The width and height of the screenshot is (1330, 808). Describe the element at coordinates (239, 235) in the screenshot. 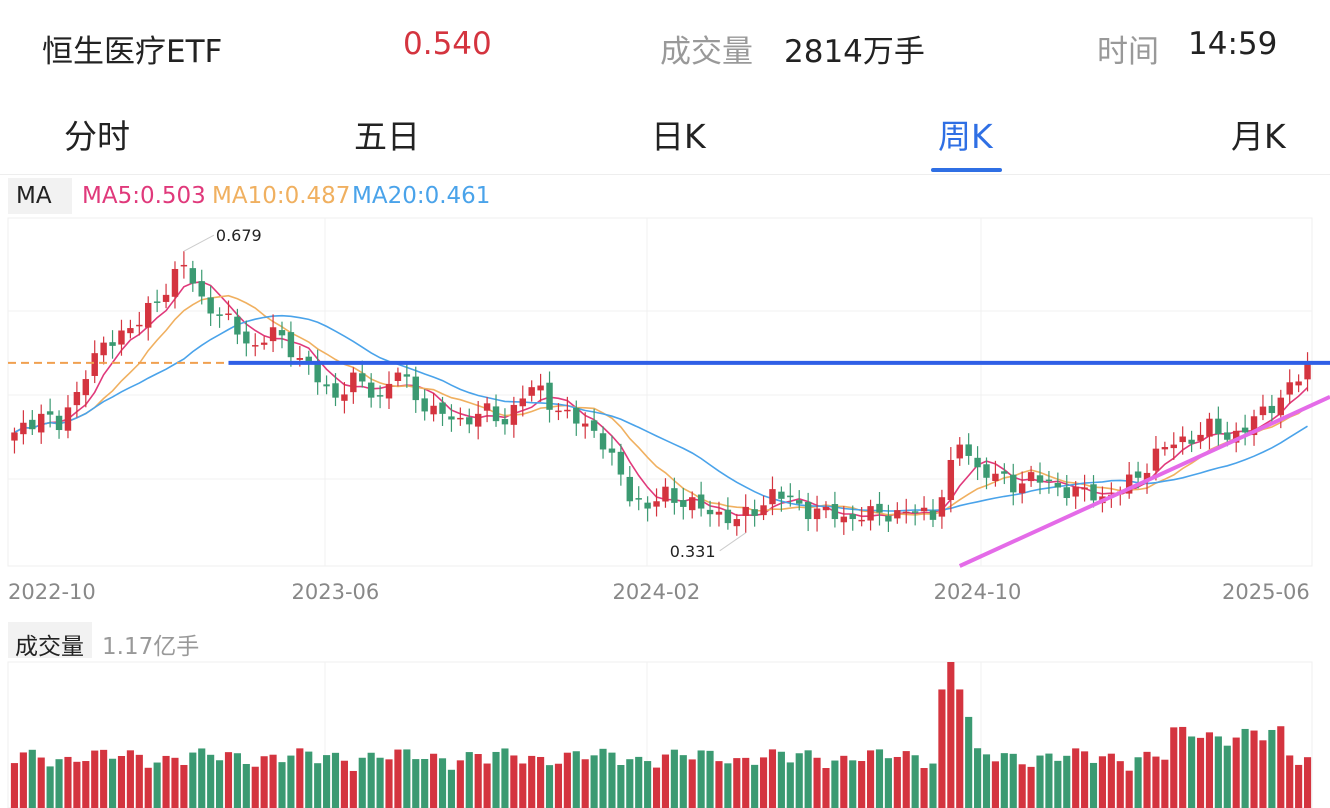

I see `high-price-label: 0.679` at that location.